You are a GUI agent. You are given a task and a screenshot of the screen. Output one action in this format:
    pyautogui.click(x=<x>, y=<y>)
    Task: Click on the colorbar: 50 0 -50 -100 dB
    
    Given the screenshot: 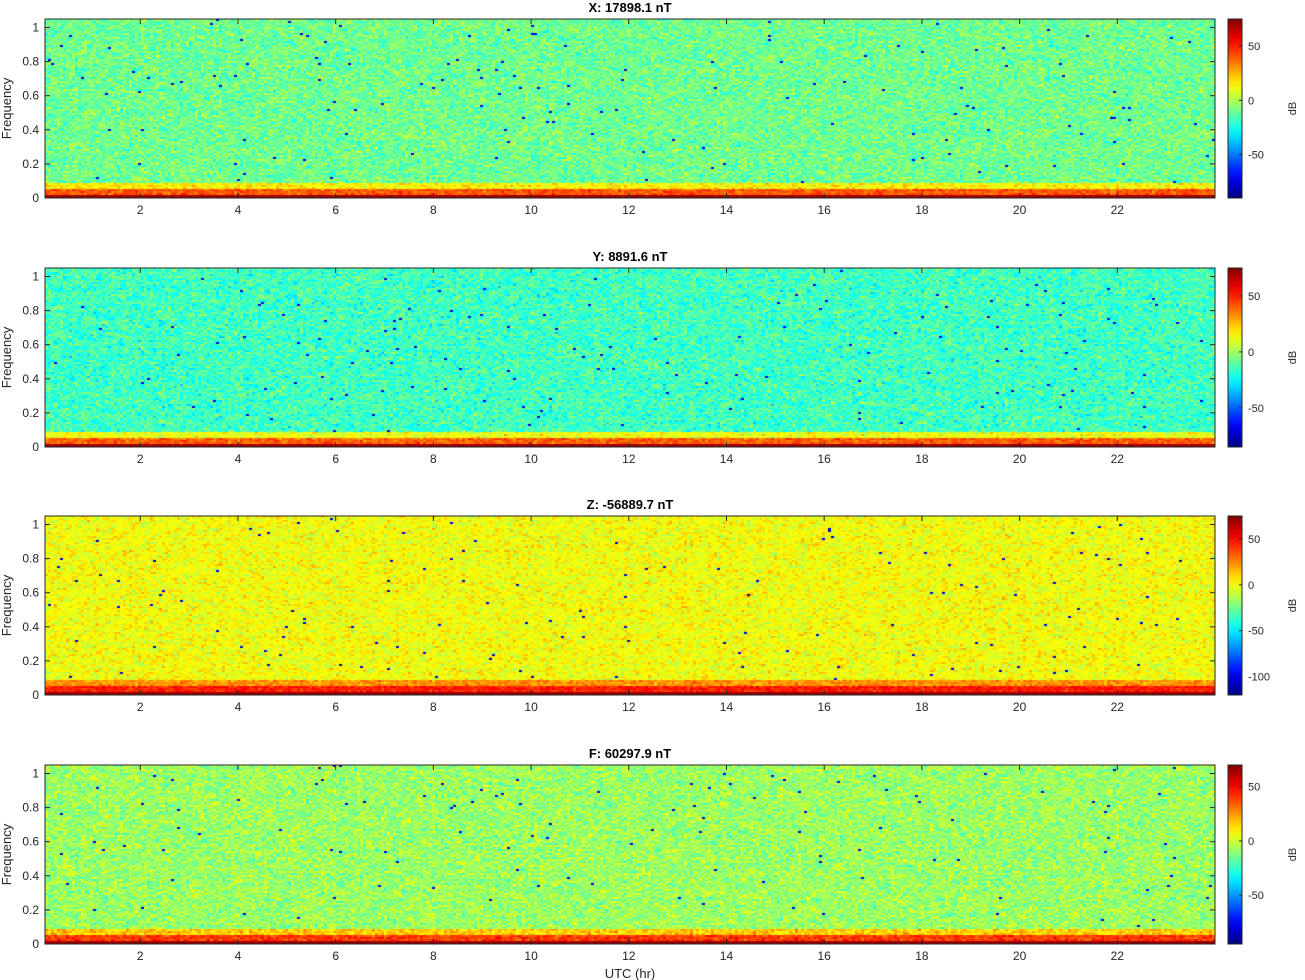 What is the action you would take?
    pyautogui.click(x=1263, y=605)
    